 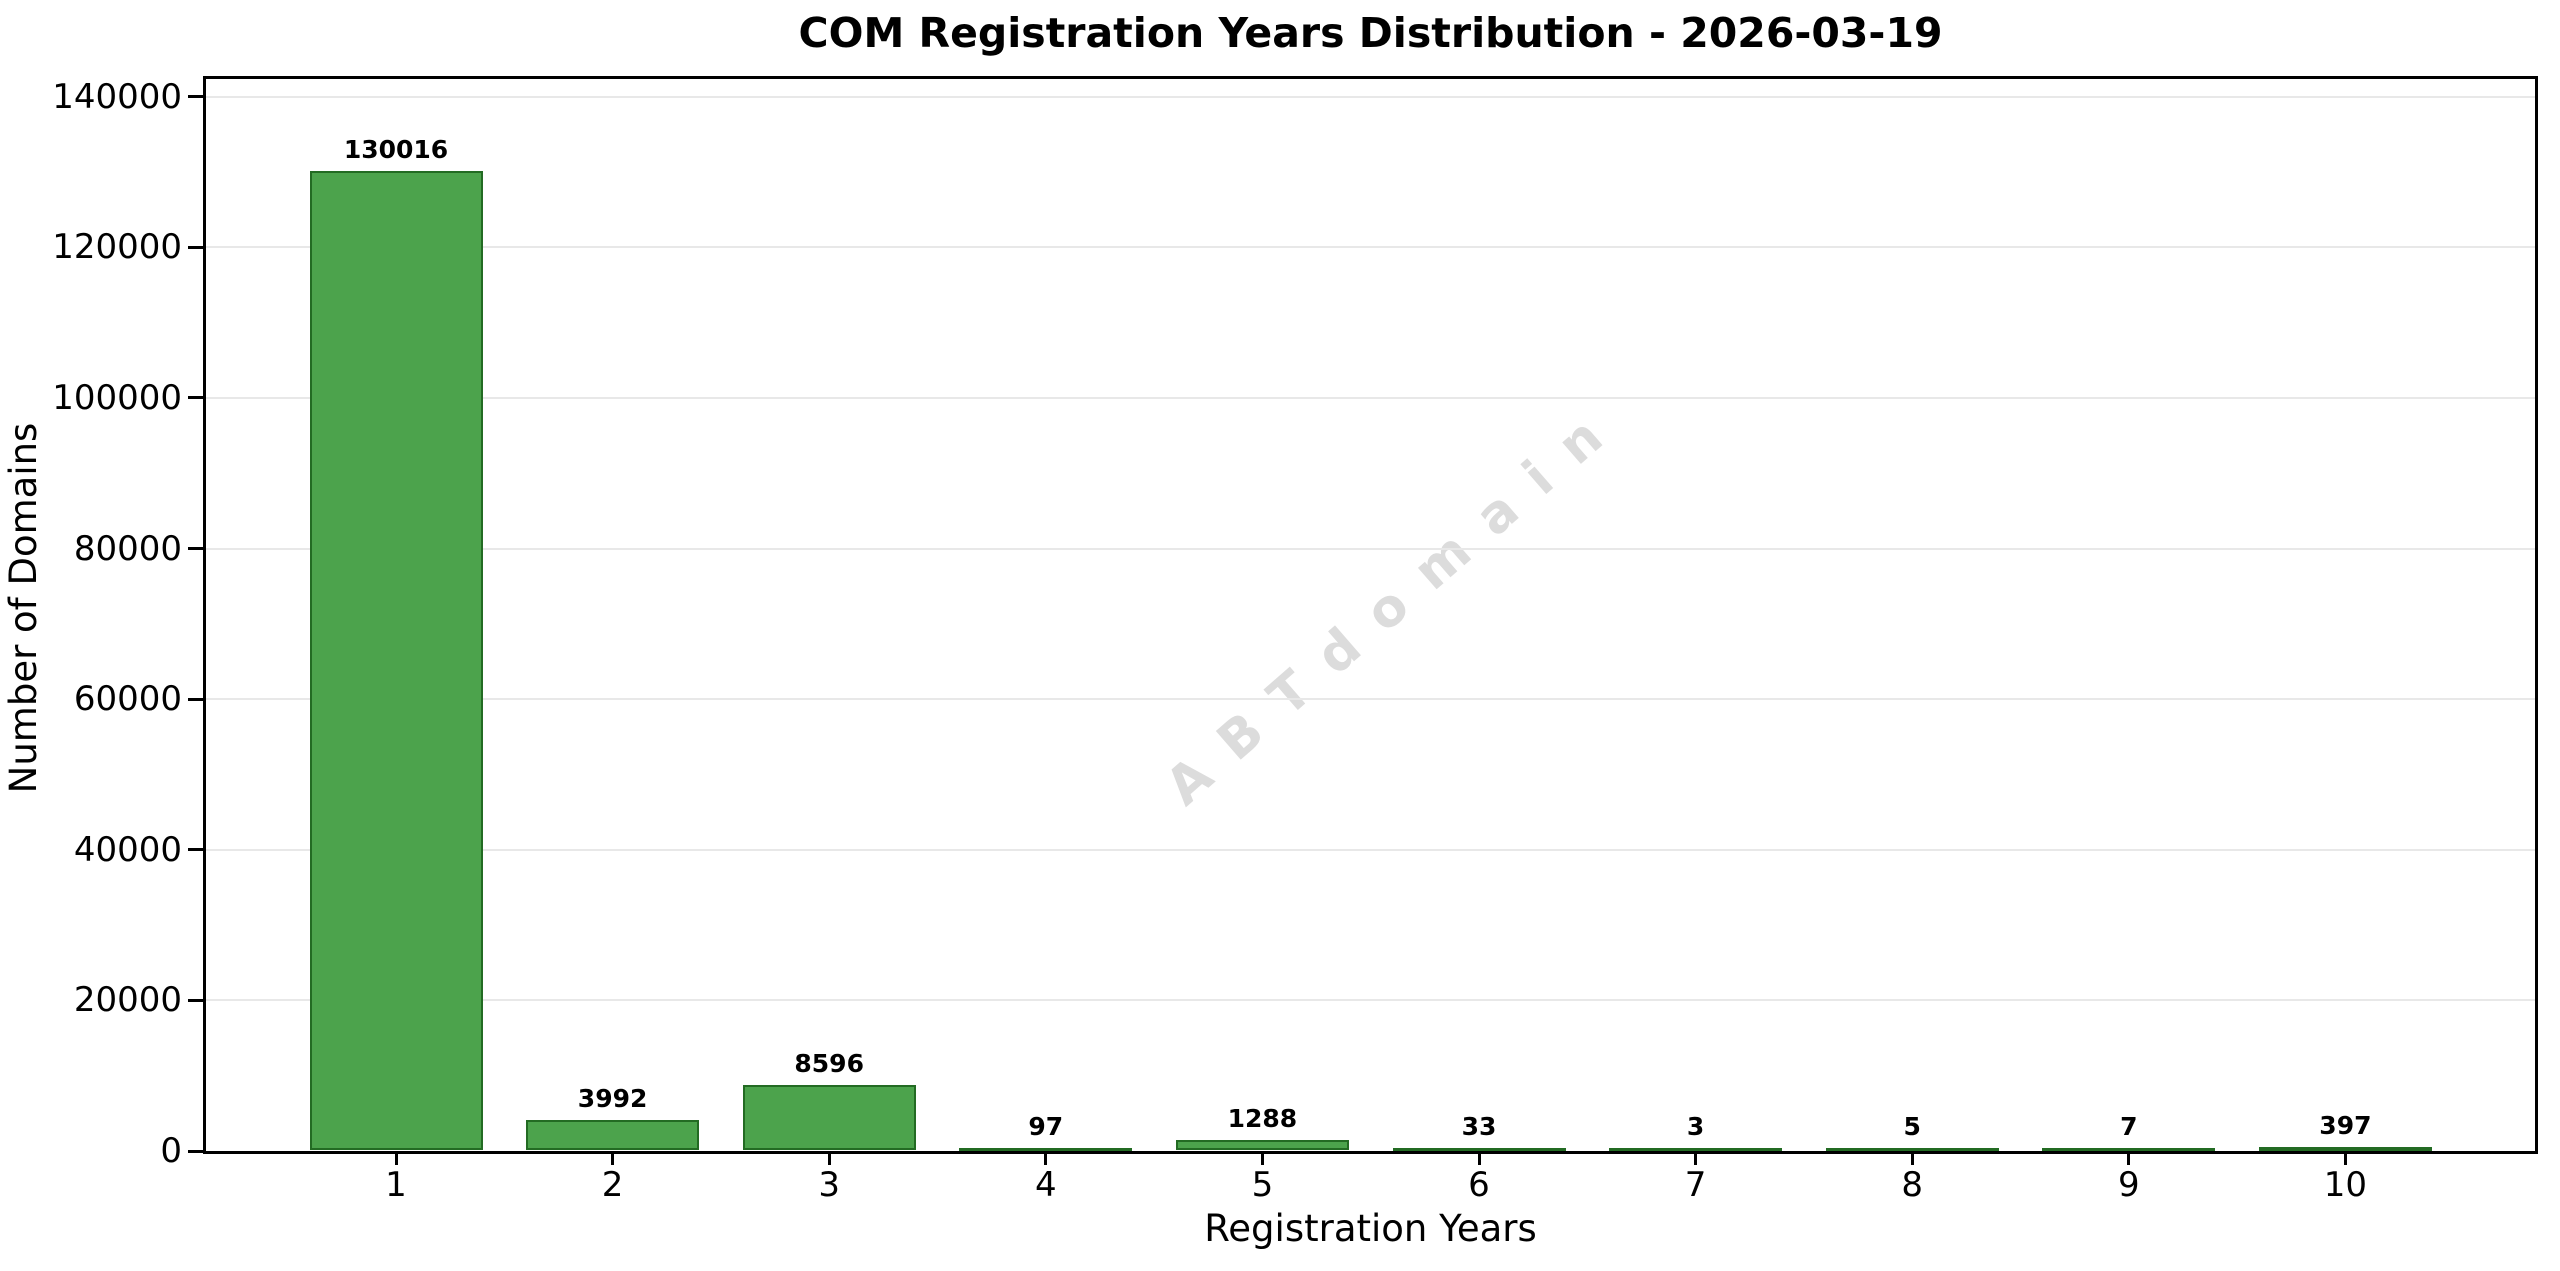 What do you see at coordinates (127, 548) in the screenshot?
I see `y-tick-label: 80000` at bounding box center [127, 548].